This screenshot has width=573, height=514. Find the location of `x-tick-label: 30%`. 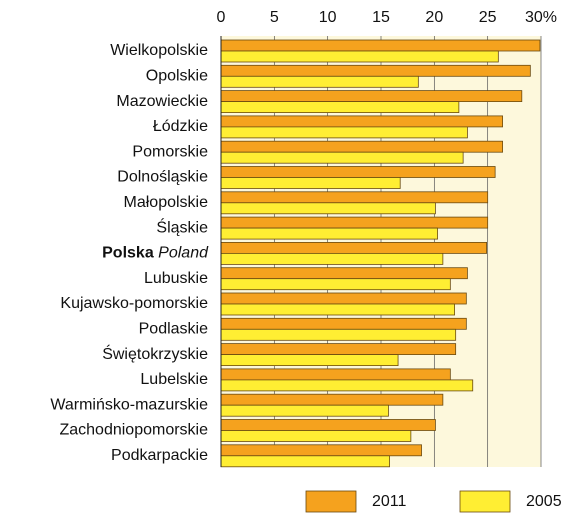

x-tick-label: 30% is located at coordinates (541, 17).